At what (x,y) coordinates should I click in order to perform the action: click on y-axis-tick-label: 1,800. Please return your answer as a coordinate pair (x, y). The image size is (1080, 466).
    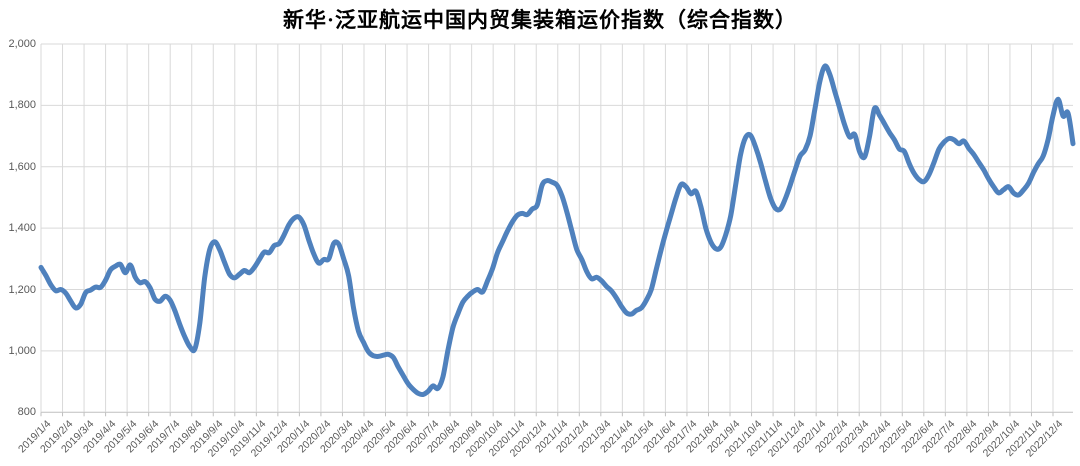
    Looking at the image, I should click on (22, 105).